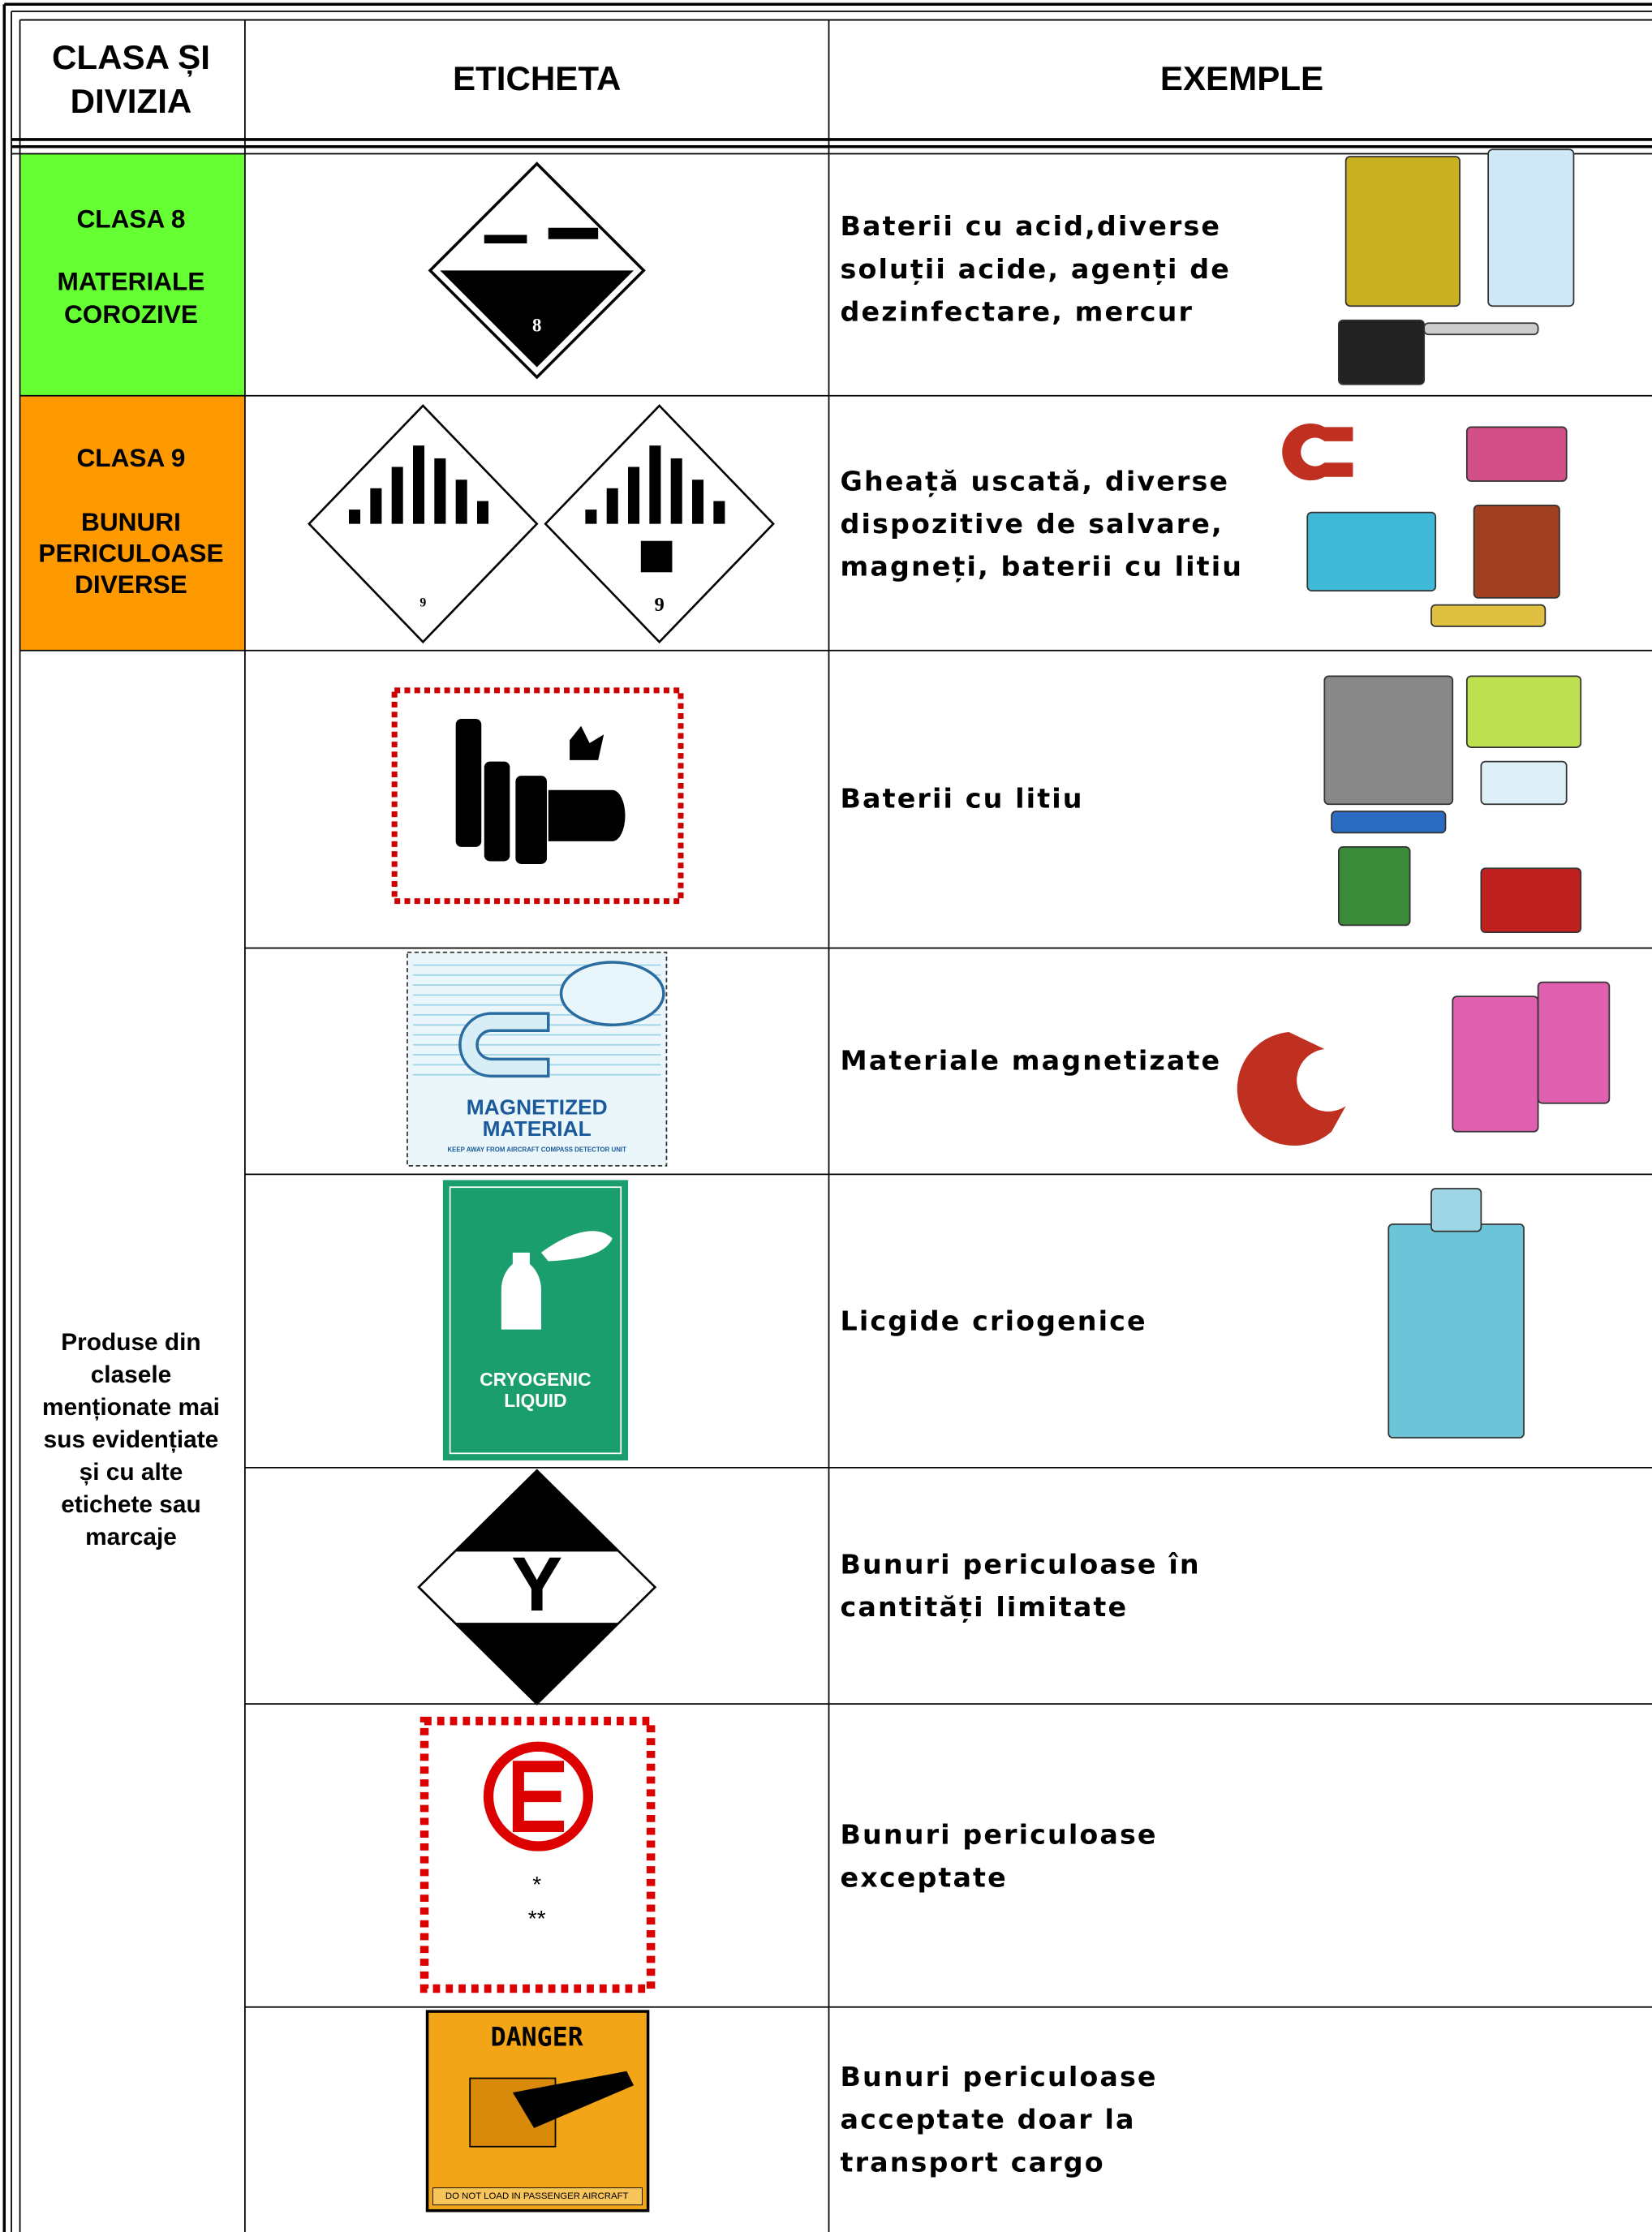 This screenshot has height=2232, width=1652. What do you see at coordinates (1035, 481) in the screenshot?
I see `example-text: Gheață uscată, diverse` at bounding box center [1035, 481].